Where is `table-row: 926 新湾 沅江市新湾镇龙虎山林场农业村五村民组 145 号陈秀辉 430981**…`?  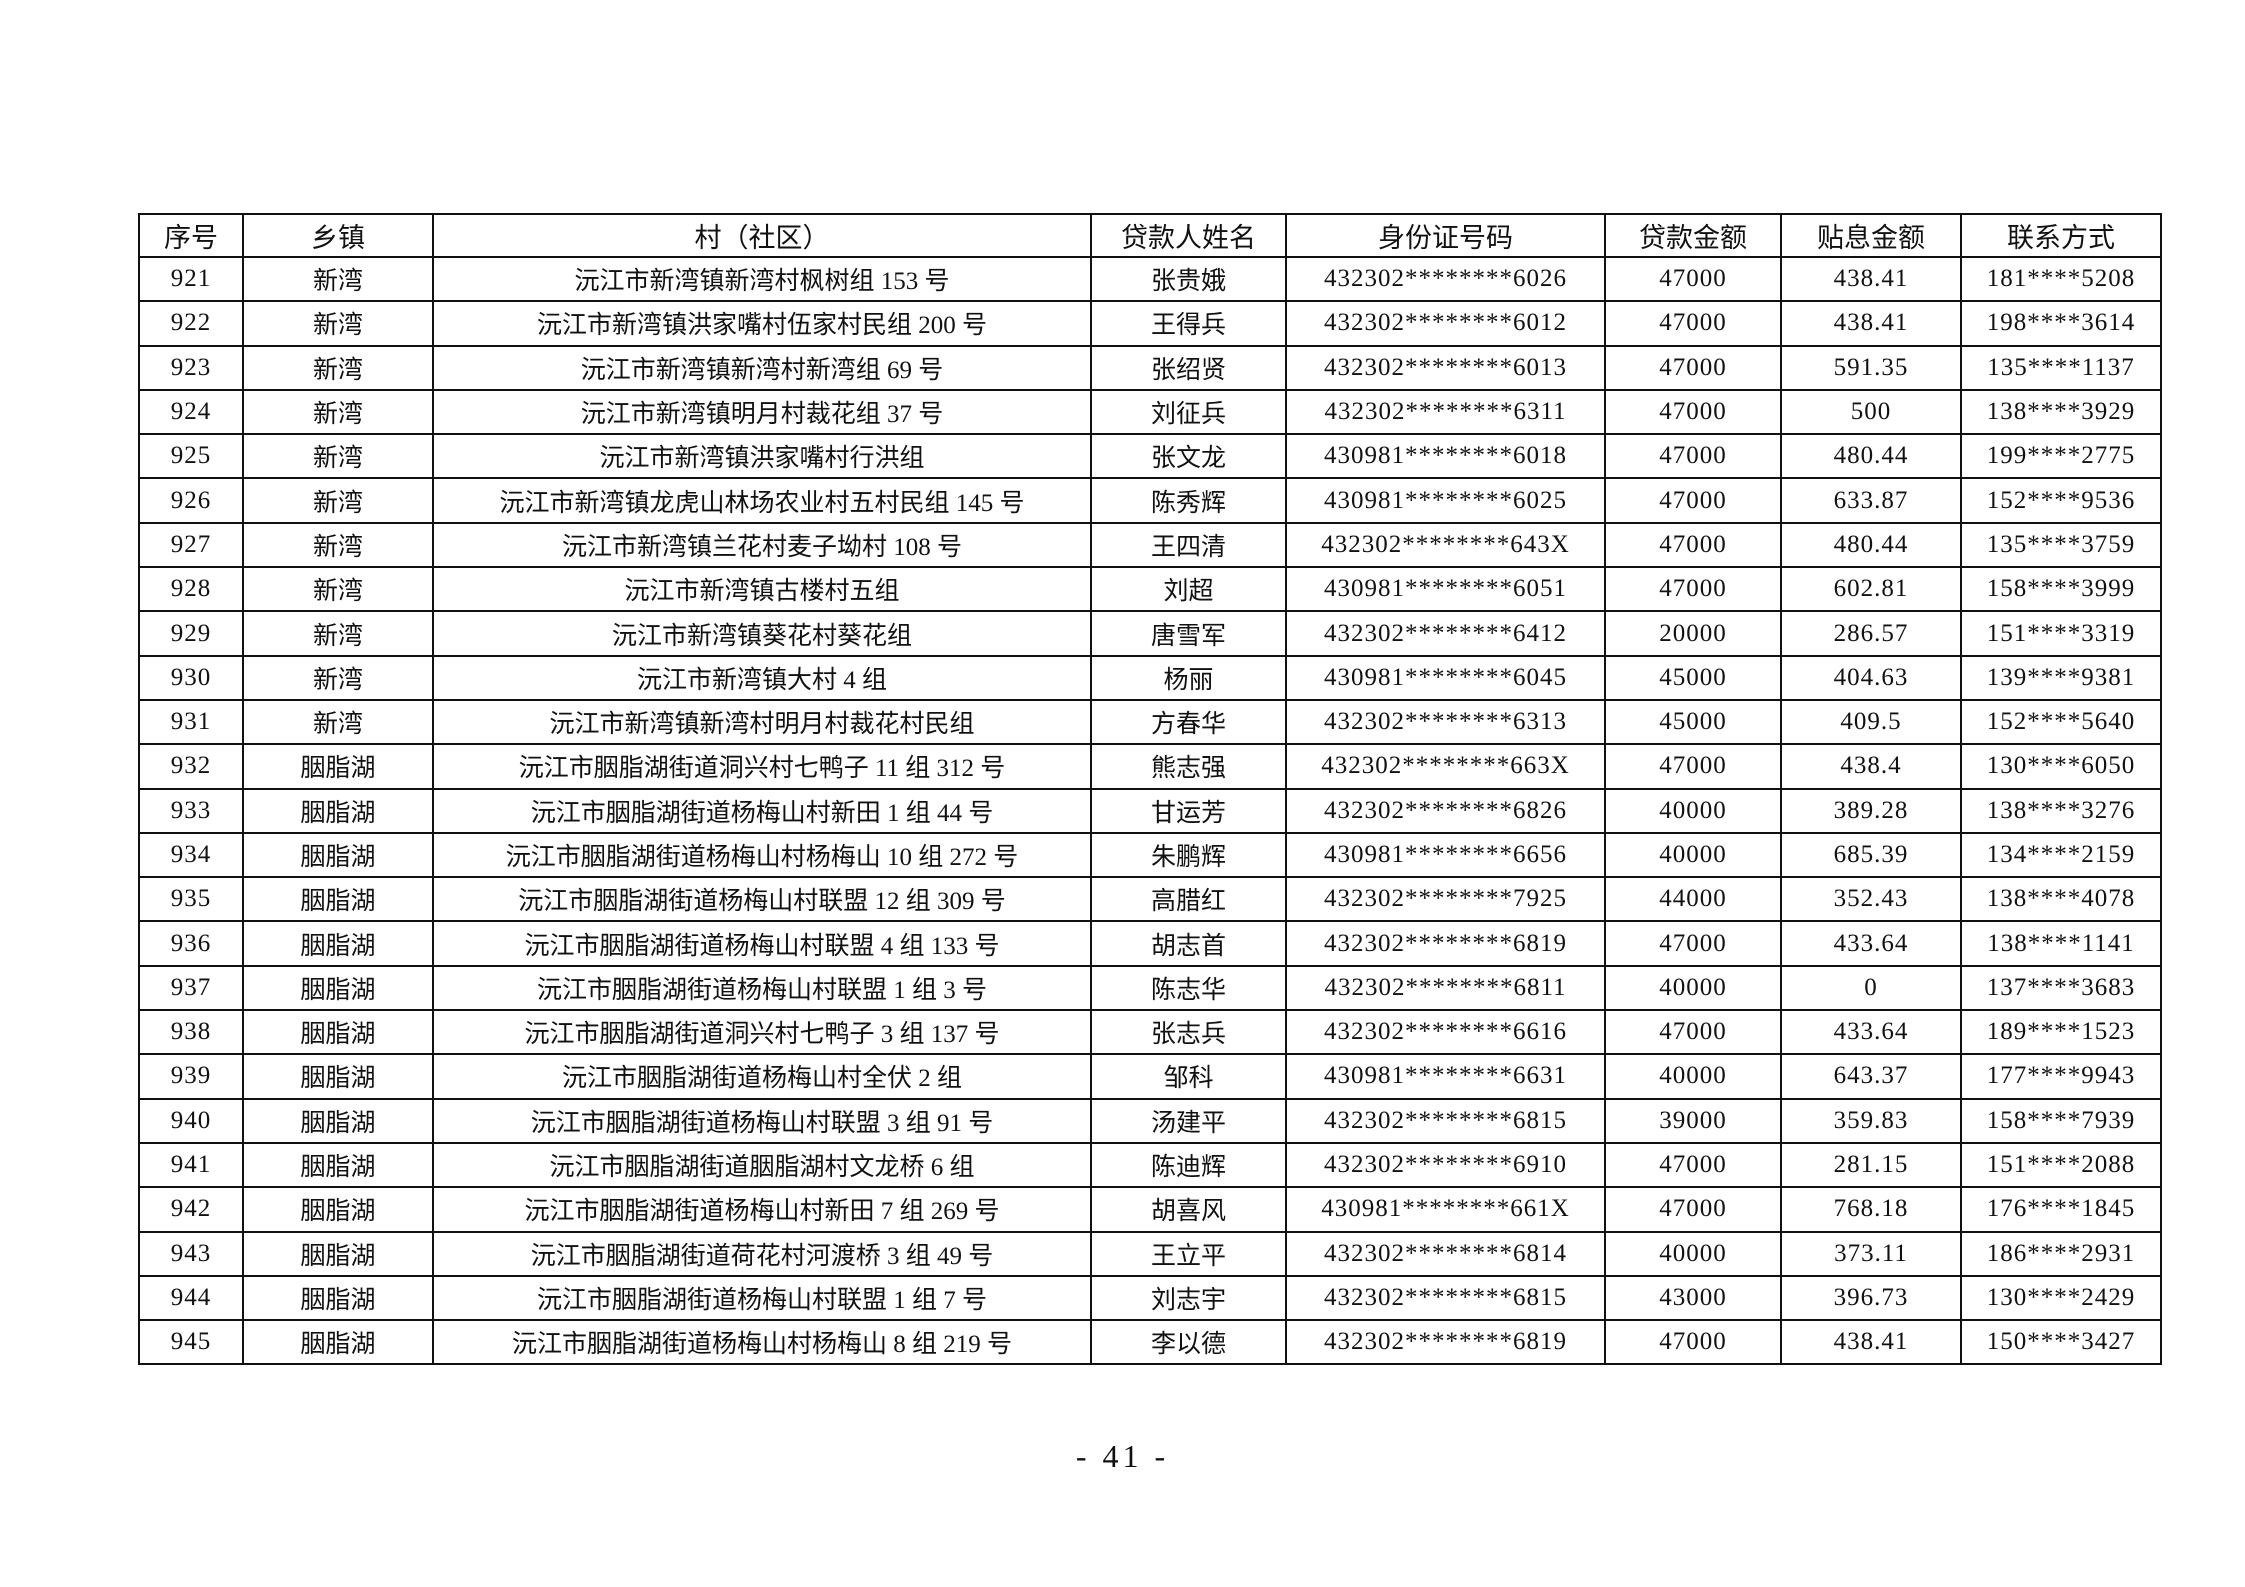 table-row: 926 新湾 沅江市新湾镇龙虎山林场农业村五村民组 145 号陈秀辉 430981**… is located at coordinates (1150, 500).